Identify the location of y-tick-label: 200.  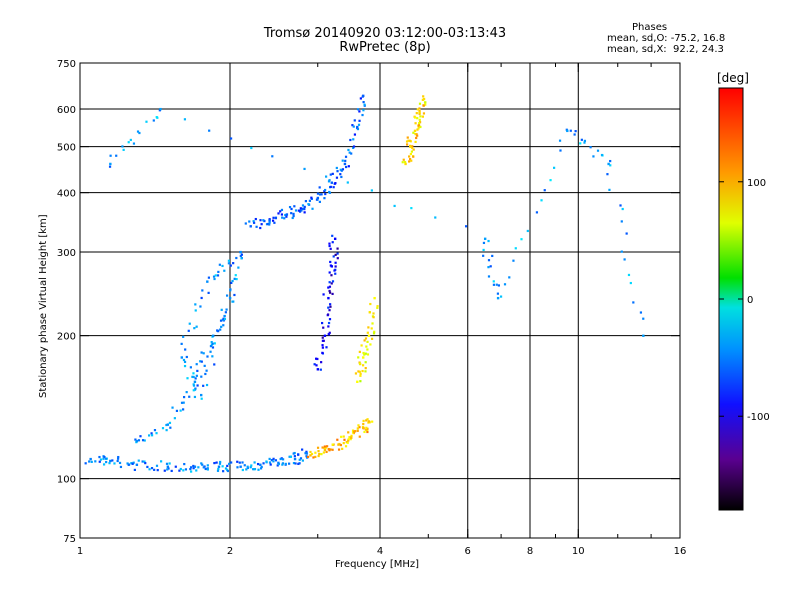
(66, 337).